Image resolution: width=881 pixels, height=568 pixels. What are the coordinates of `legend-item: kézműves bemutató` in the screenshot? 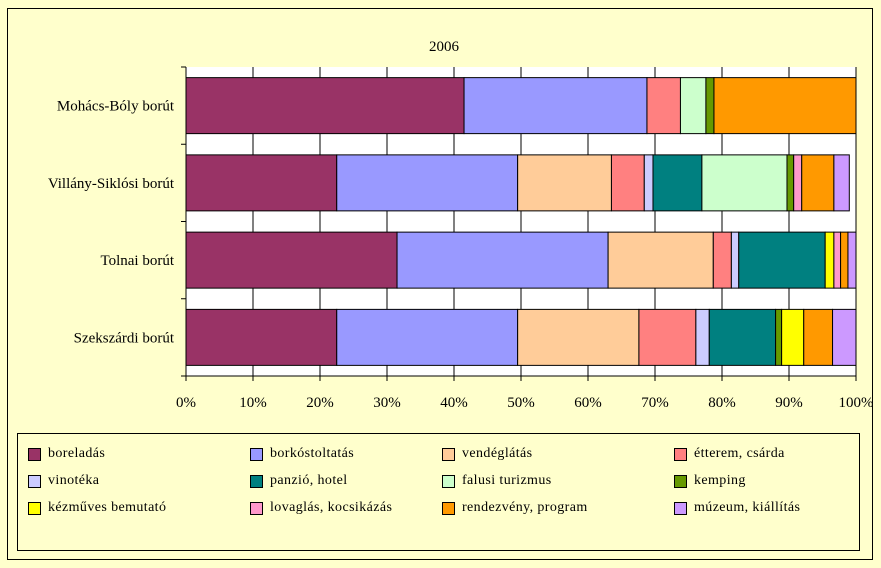 It's located at (97, 508).